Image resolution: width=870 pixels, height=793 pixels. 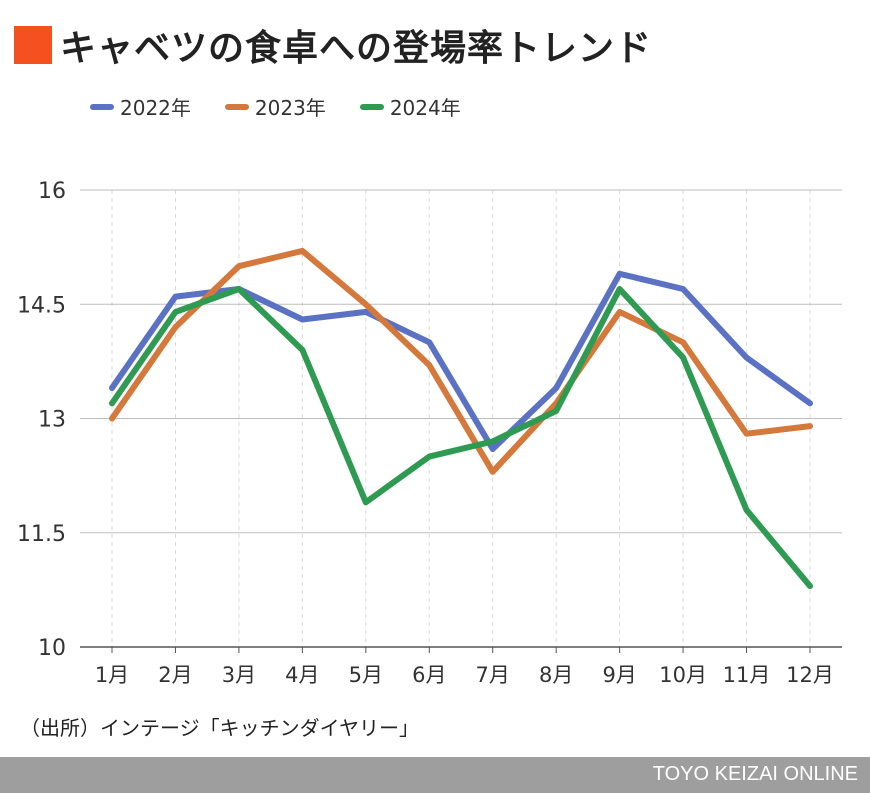 What do you see at coordinates (41, 534) in the screenshot?
I see `y-tick-label: 11.5` at bounding box center [41, 534].